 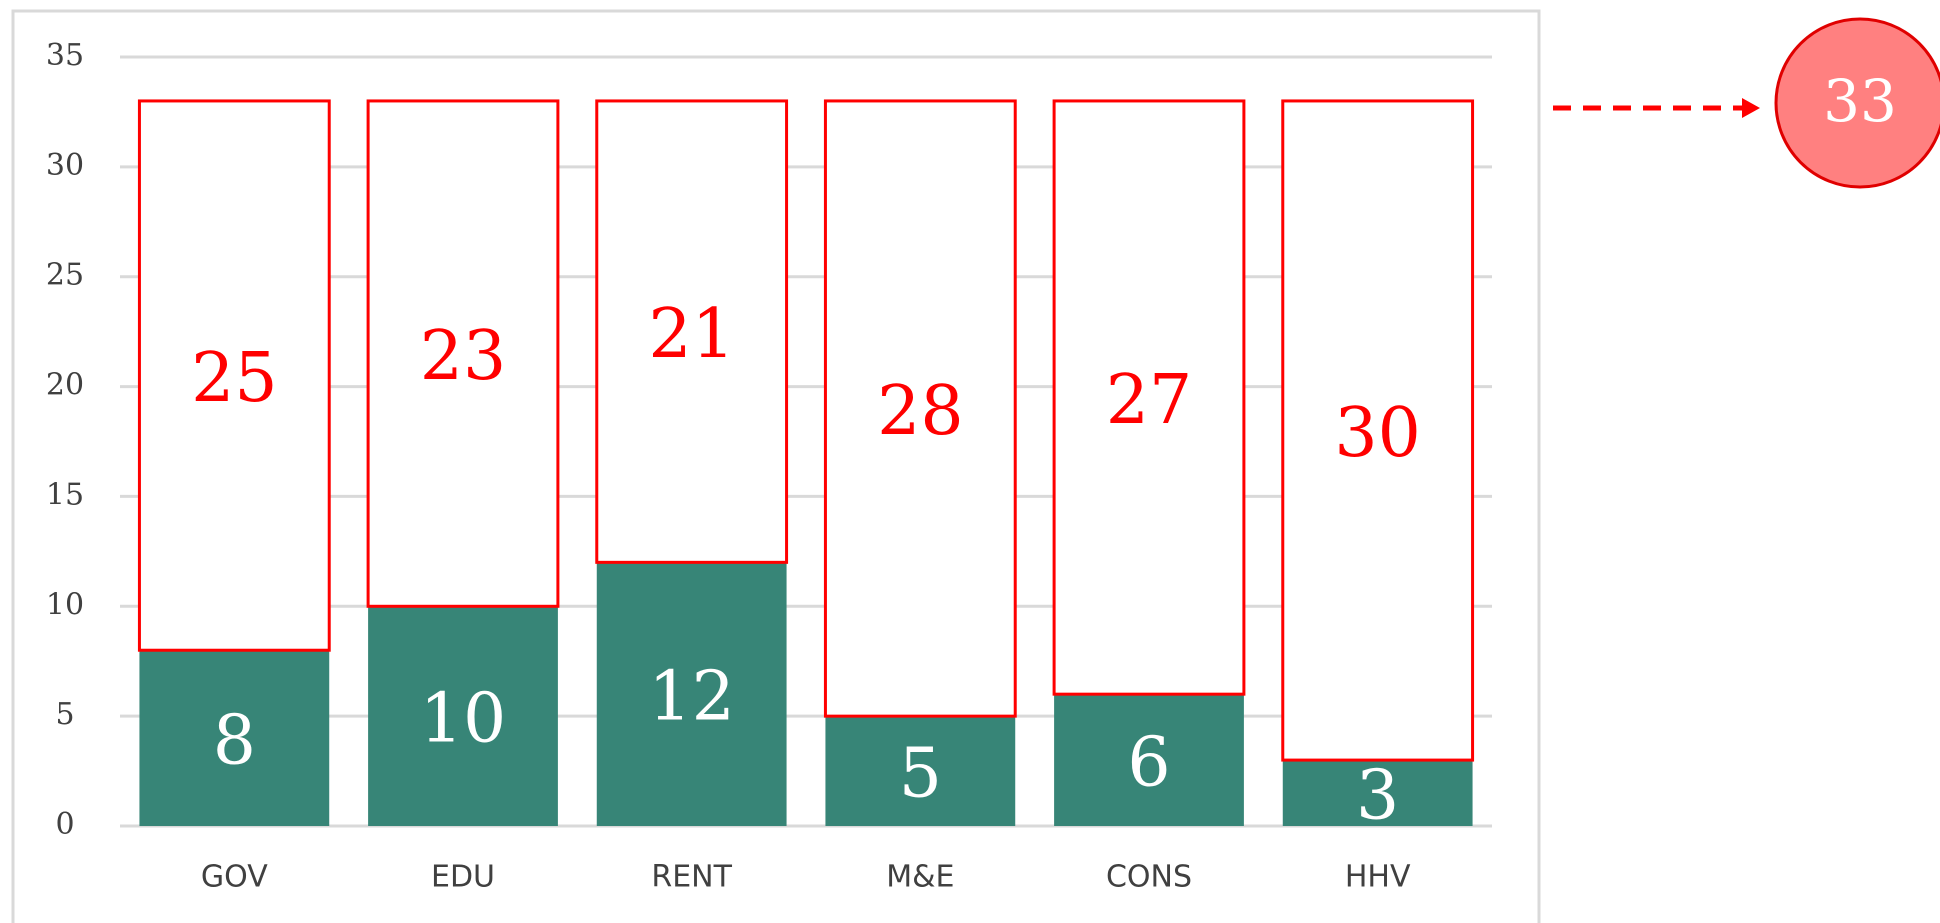 What do you see at coordinates (1377, 433) in the screenshot?
I see `data-label: 30` at bounding box center [1377, 433].